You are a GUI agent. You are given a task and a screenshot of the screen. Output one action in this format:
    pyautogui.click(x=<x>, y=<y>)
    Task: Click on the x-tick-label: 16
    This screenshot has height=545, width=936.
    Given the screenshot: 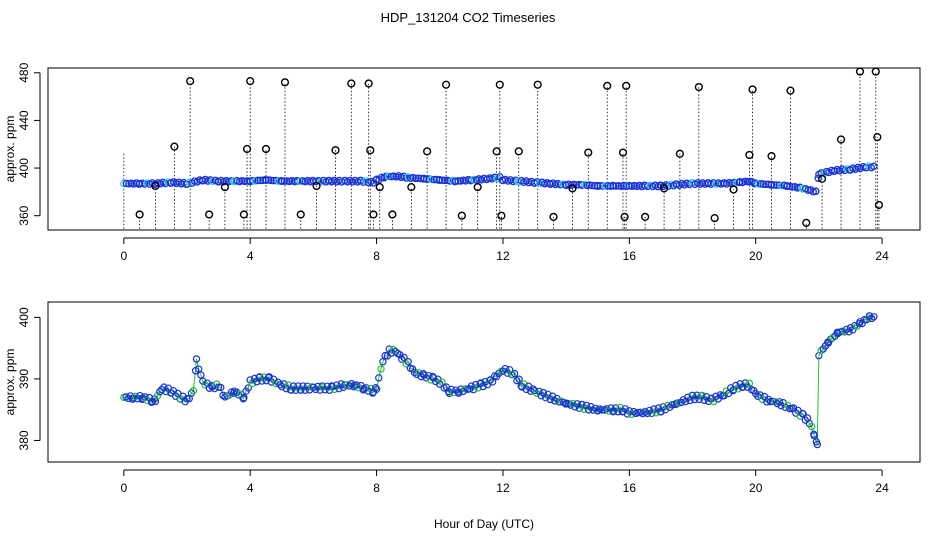 What is the action you would take?
    pyautogui.click(x=630, y=488)
    